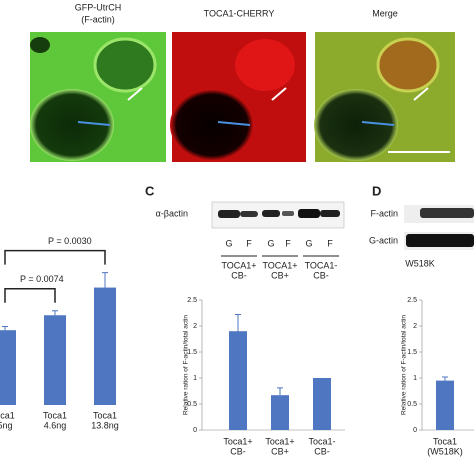 This screenshot has width=474, height=474. I want to click on group-label: CB+, so click(280, 275).